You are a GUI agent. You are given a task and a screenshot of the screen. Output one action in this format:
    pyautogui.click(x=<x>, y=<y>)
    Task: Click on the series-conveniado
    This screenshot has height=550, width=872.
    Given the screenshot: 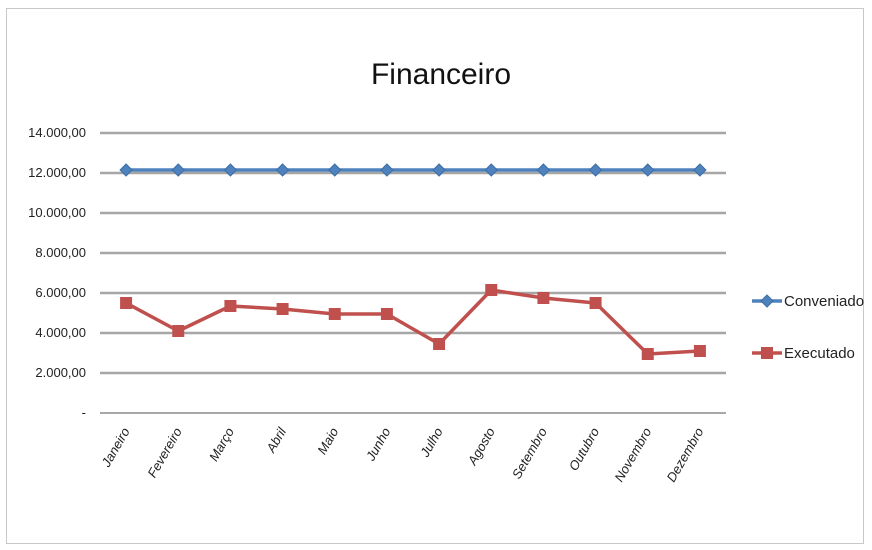 What is the action you would take?
    pyautogui.click(x=413, y=170)
    